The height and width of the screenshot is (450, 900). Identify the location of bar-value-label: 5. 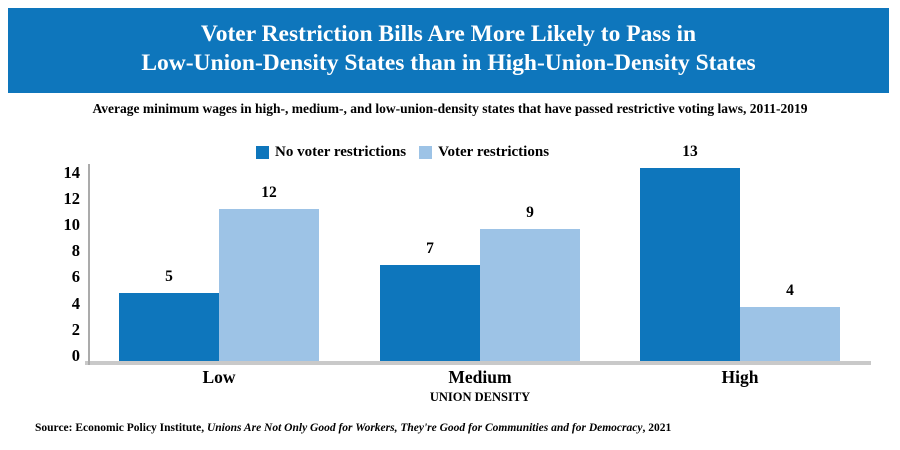
(169, 276).